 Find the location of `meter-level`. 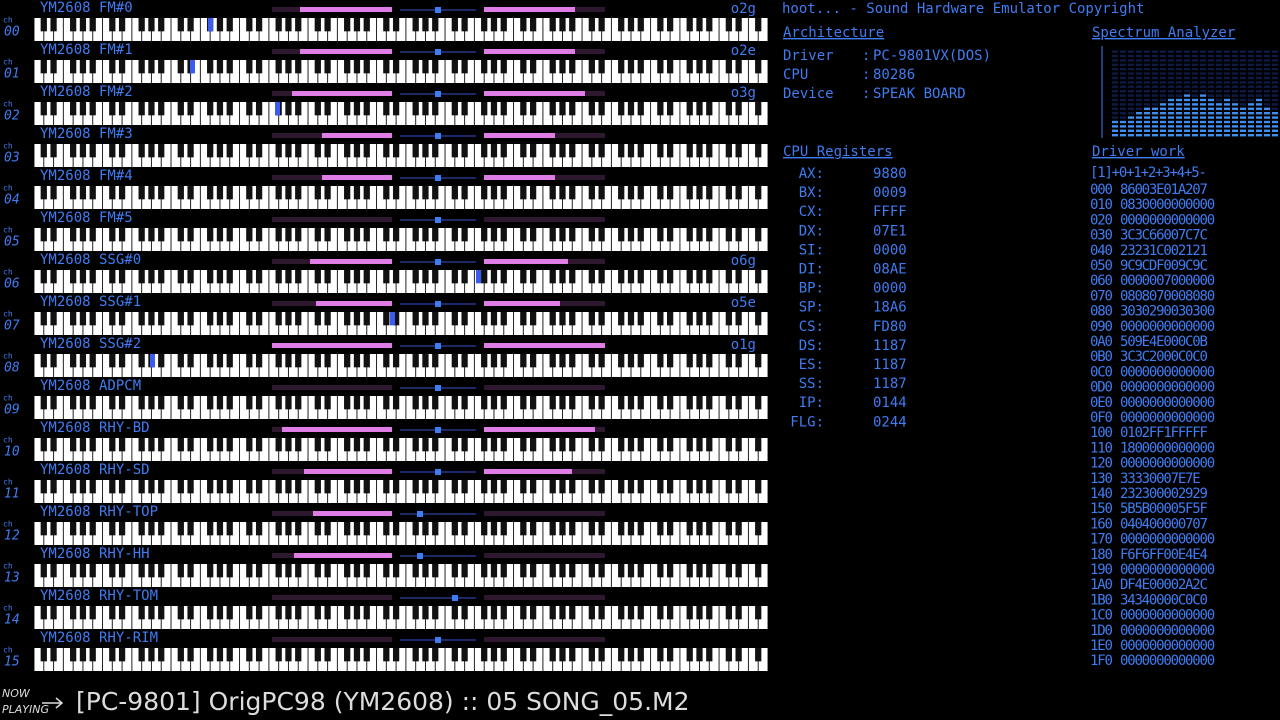

meter-level is located at coordinates (526, 261).